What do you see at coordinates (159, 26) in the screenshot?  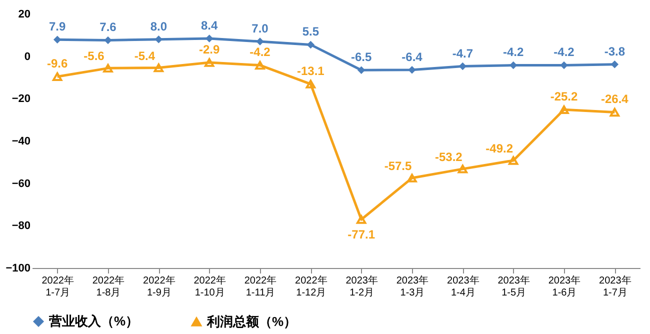 I see `data-label: 8.0` at bounding box center [159, 26].